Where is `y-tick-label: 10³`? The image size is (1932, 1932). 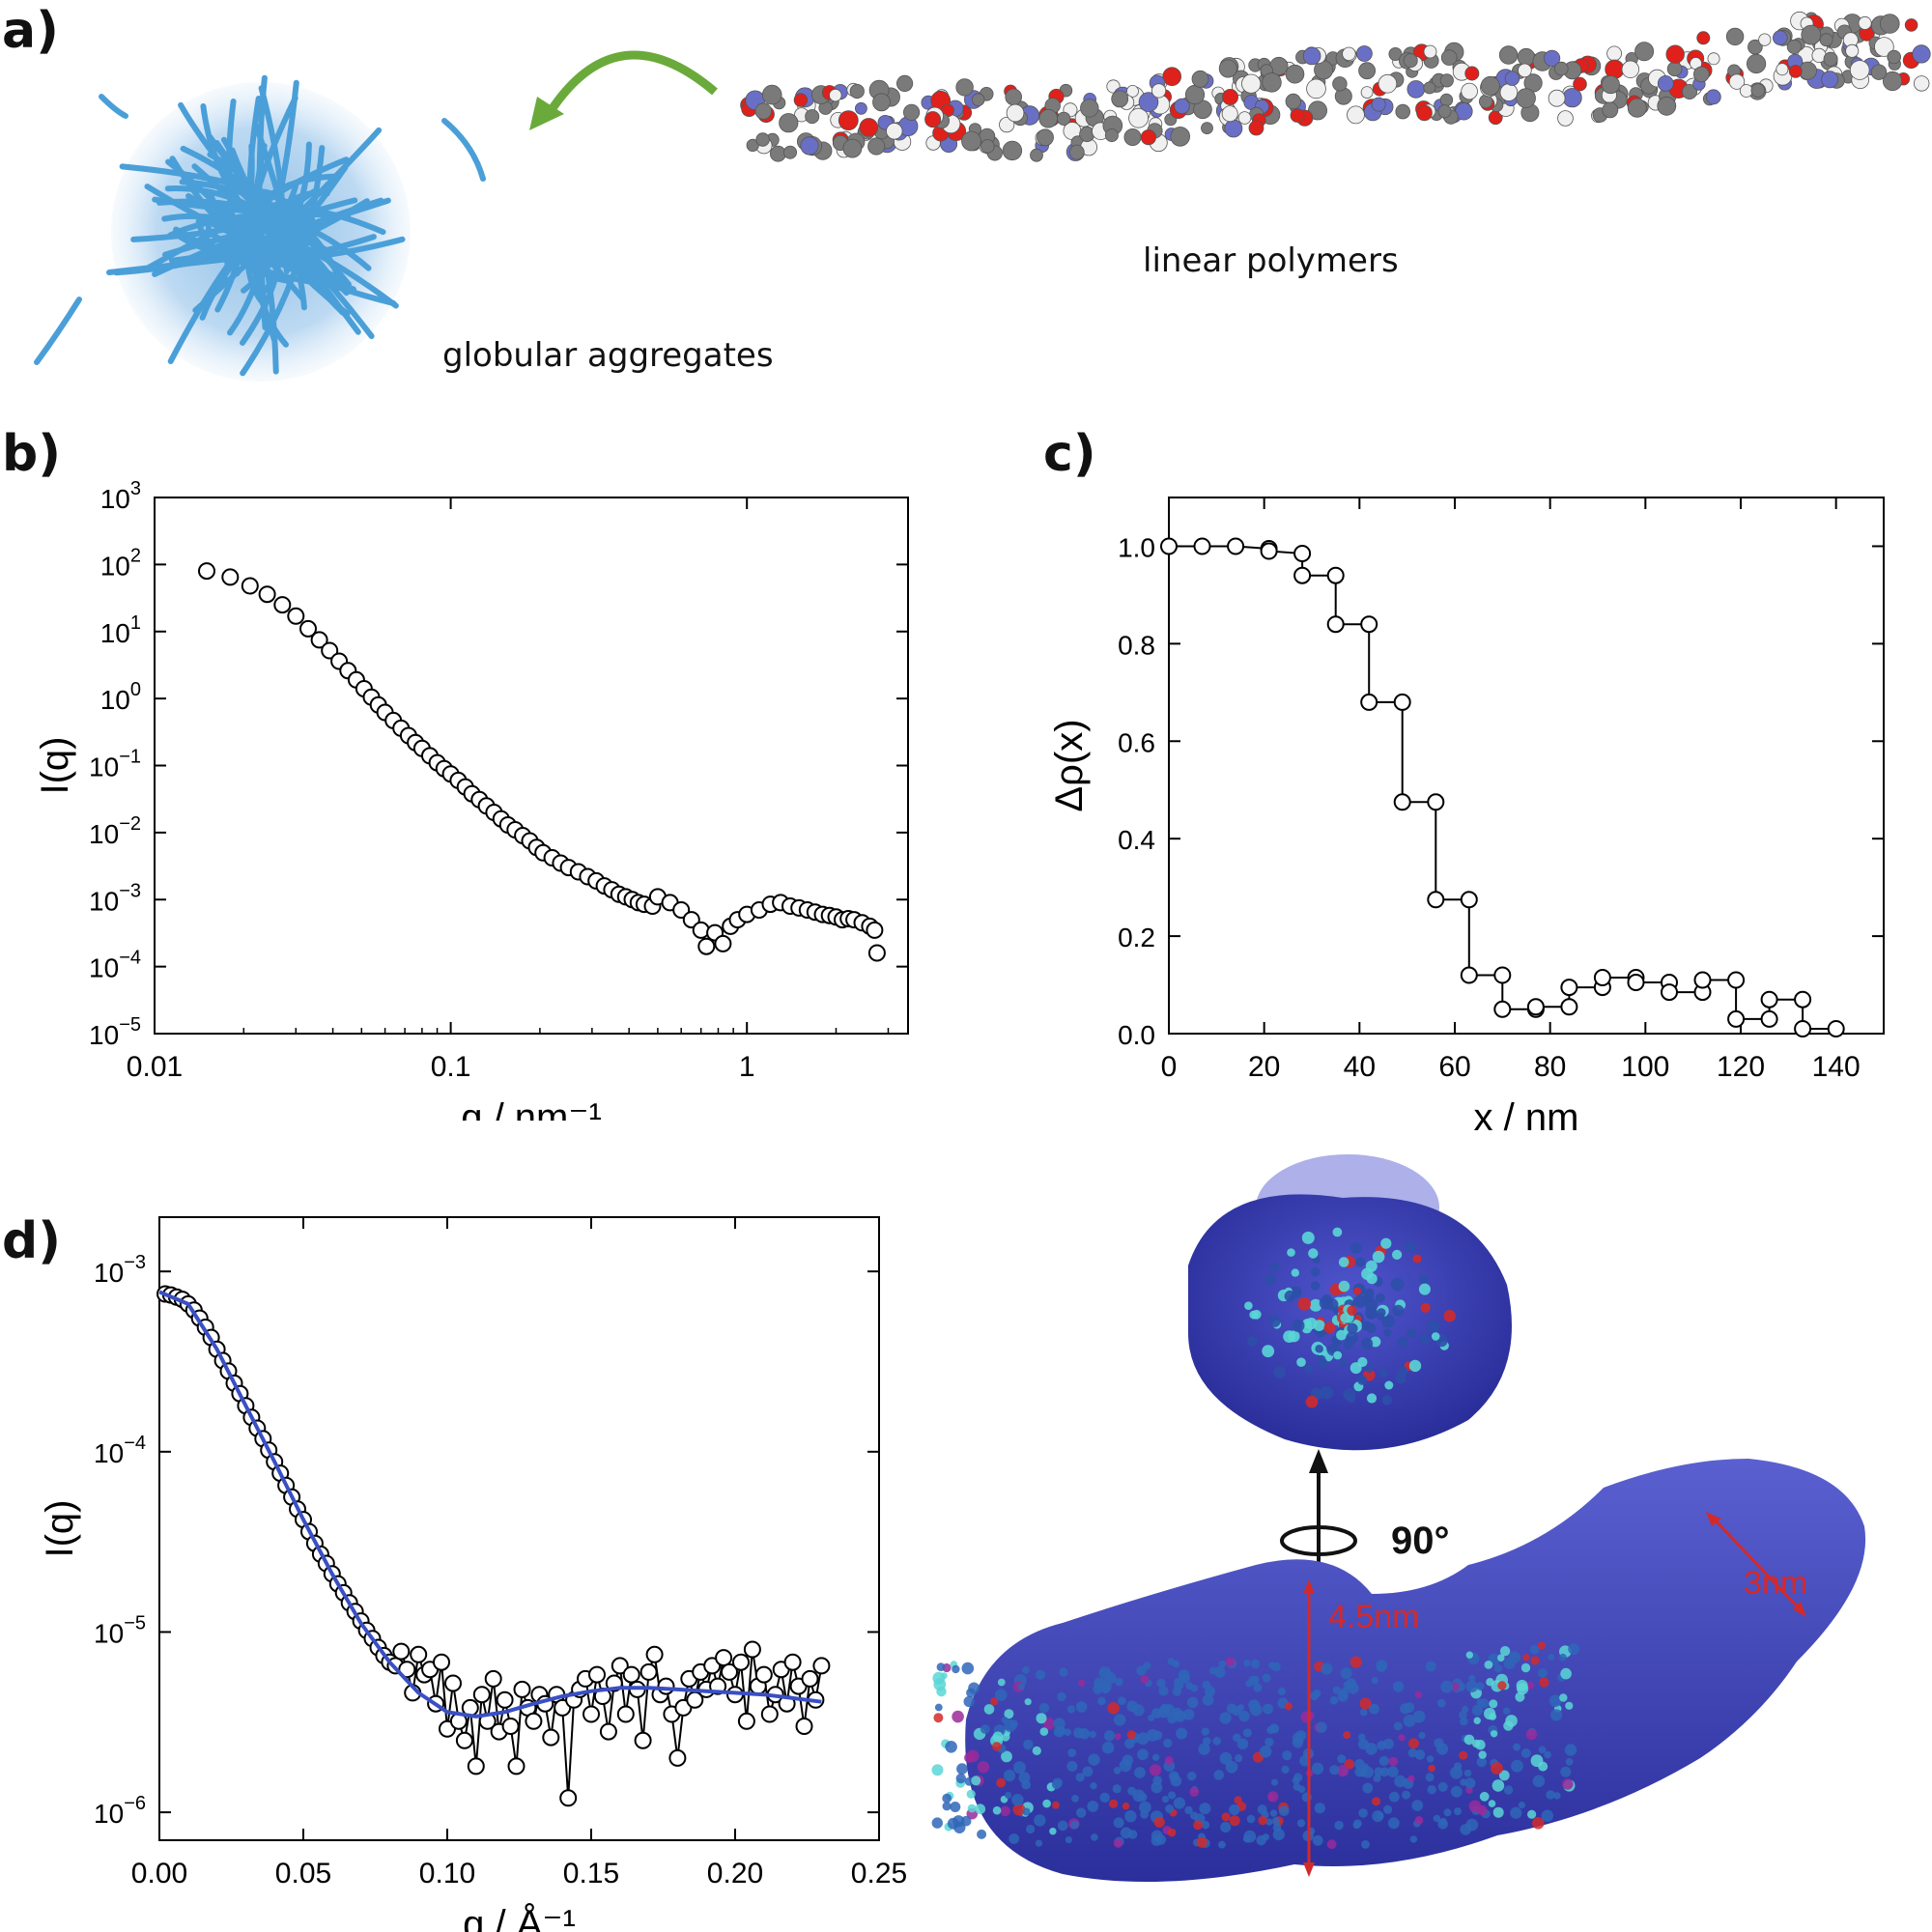
y-tick-label: 10³ is located at coordinates (120, 496).